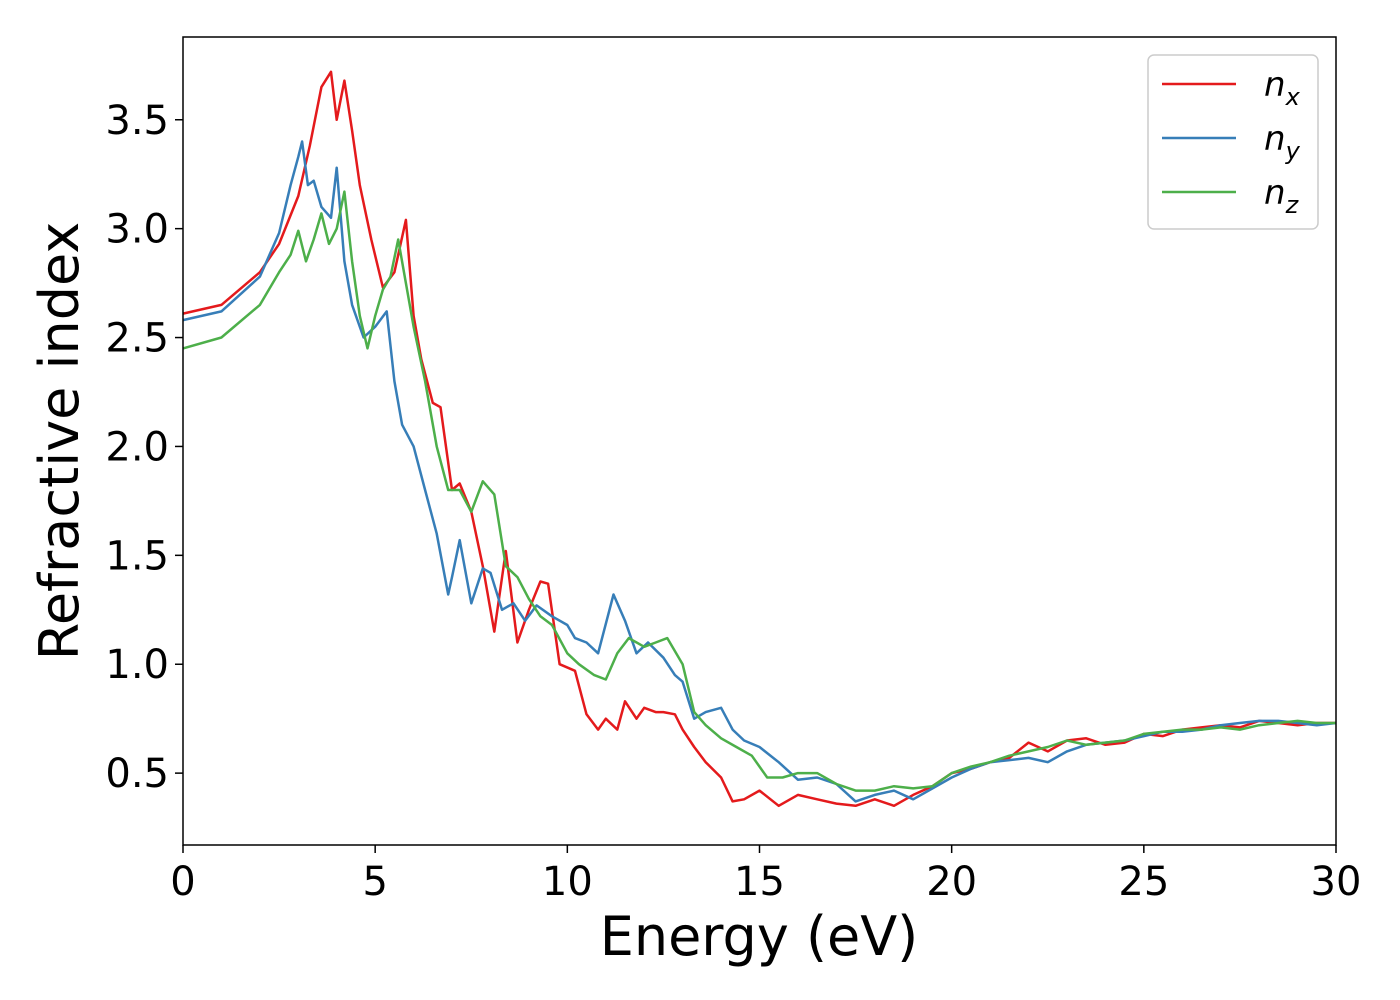 This screenshot has width=1400, height=1000. What do you see at coordinates (374, 882) in the screenshot?
I see `x-tick-label: 5` at bounding box center [374, 882].